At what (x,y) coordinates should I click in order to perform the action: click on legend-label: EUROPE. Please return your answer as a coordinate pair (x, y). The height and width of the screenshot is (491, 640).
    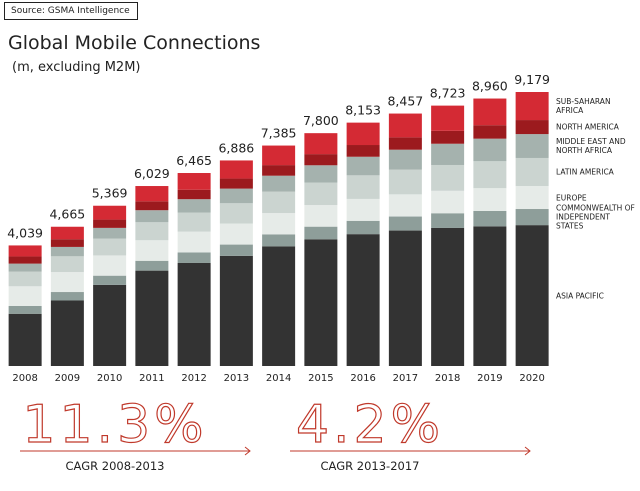
    Looking at the image, I should click on (571, 198).